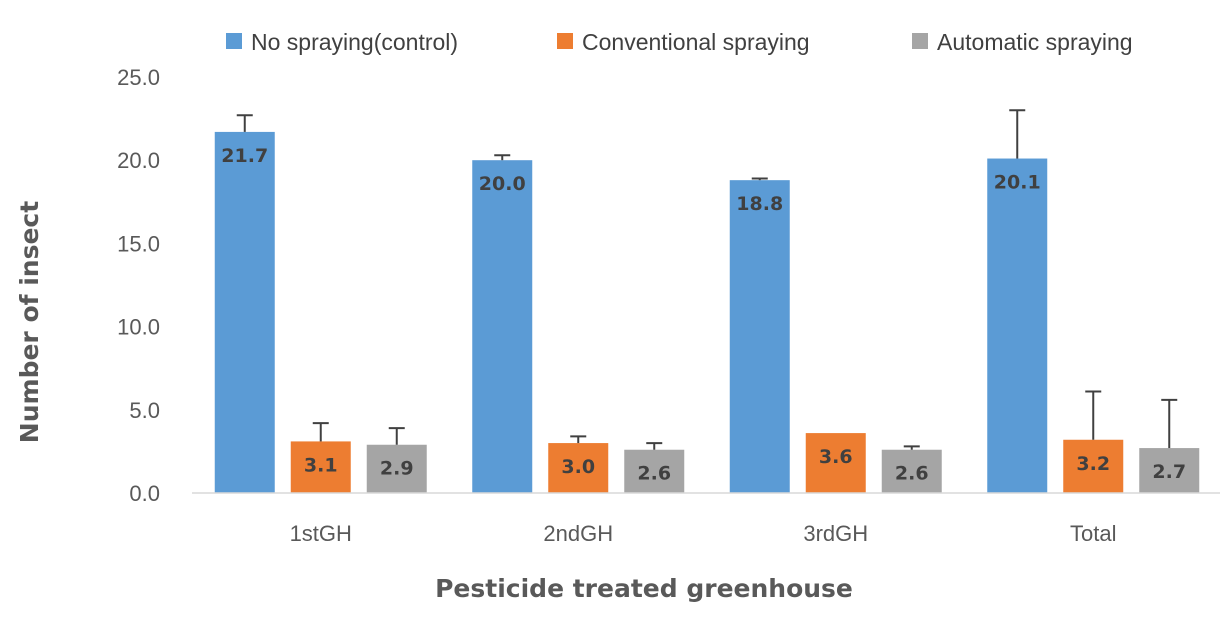 Image resolution: width=1222 pixels, height=619 pixels. Describe the element at coordinates (321, 533) in the screenshot. I see `x-tick-label: 1stGH` at that location.